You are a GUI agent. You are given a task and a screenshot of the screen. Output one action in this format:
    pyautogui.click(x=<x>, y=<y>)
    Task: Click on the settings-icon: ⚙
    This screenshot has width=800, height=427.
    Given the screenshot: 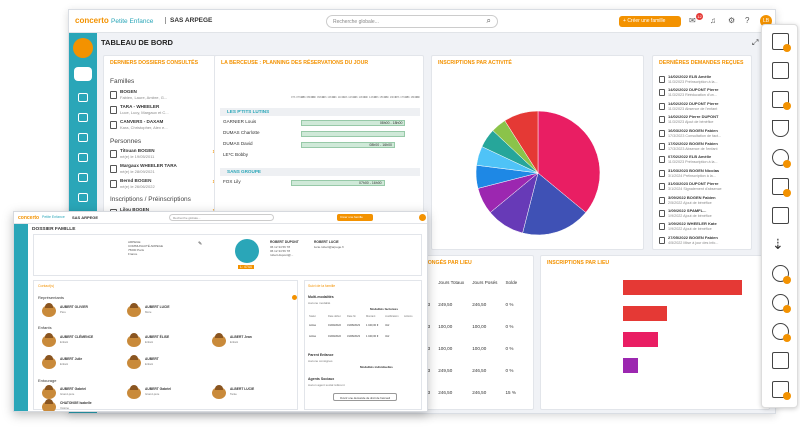 What is the action you would take?
    pyautogui.click(x=732, y=20)
    